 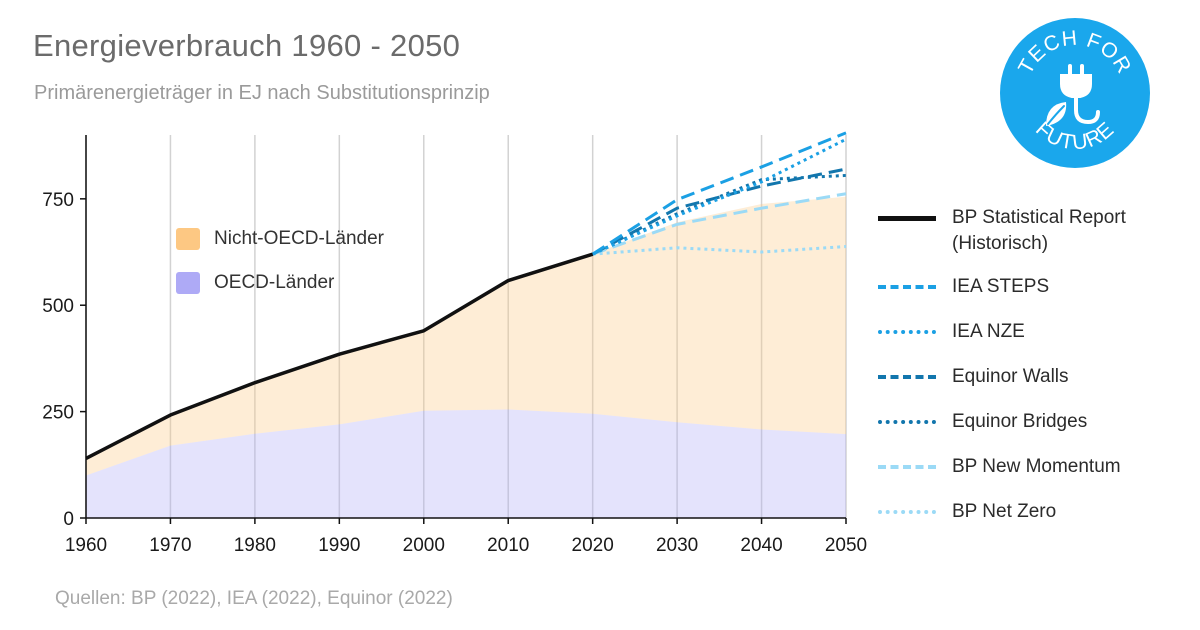 What do you see at coordinates (1010, 376) in the screenshot?
I see `legend-label-equinor-walls: Equinor Walls` at bounding box center [1010, 376].